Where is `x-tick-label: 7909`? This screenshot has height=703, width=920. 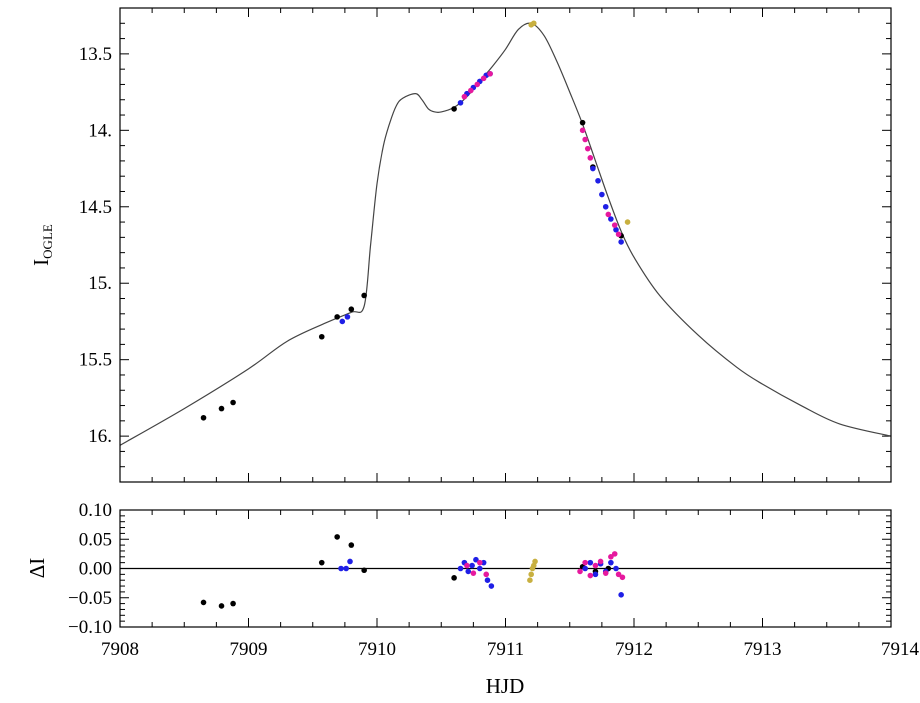
x-tick-label: 7909 is located at coordinates (249, 649).